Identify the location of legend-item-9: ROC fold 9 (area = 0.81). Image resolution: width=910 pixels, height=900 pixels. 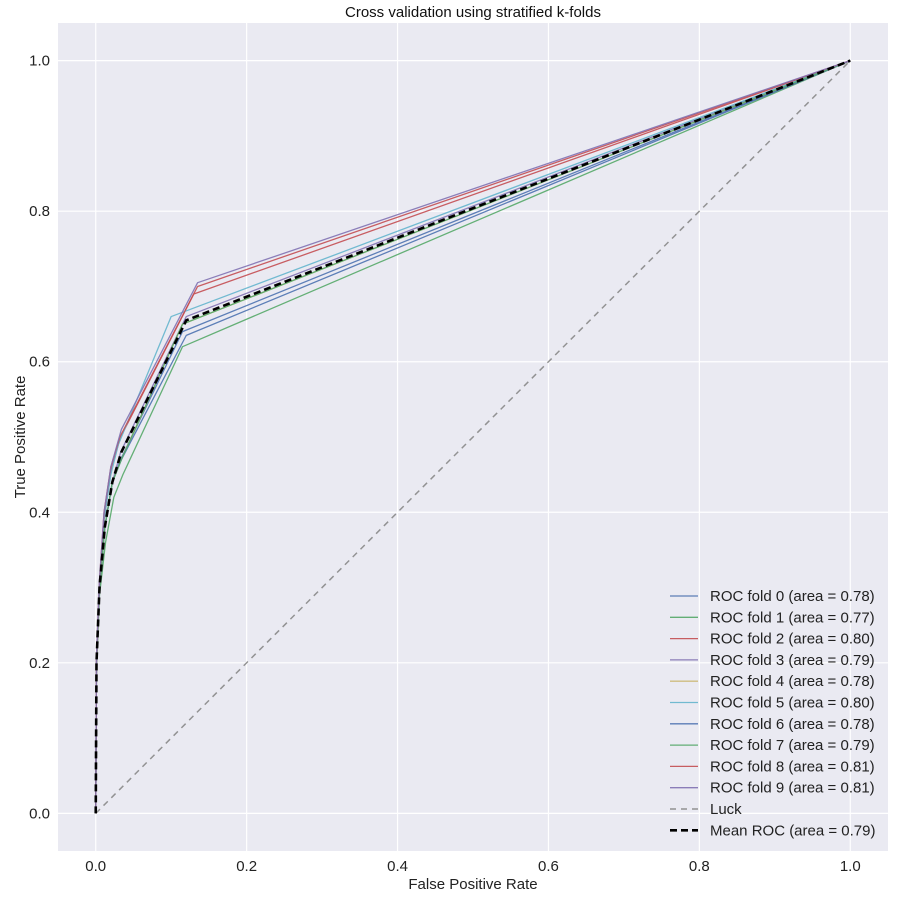
(772, 788).